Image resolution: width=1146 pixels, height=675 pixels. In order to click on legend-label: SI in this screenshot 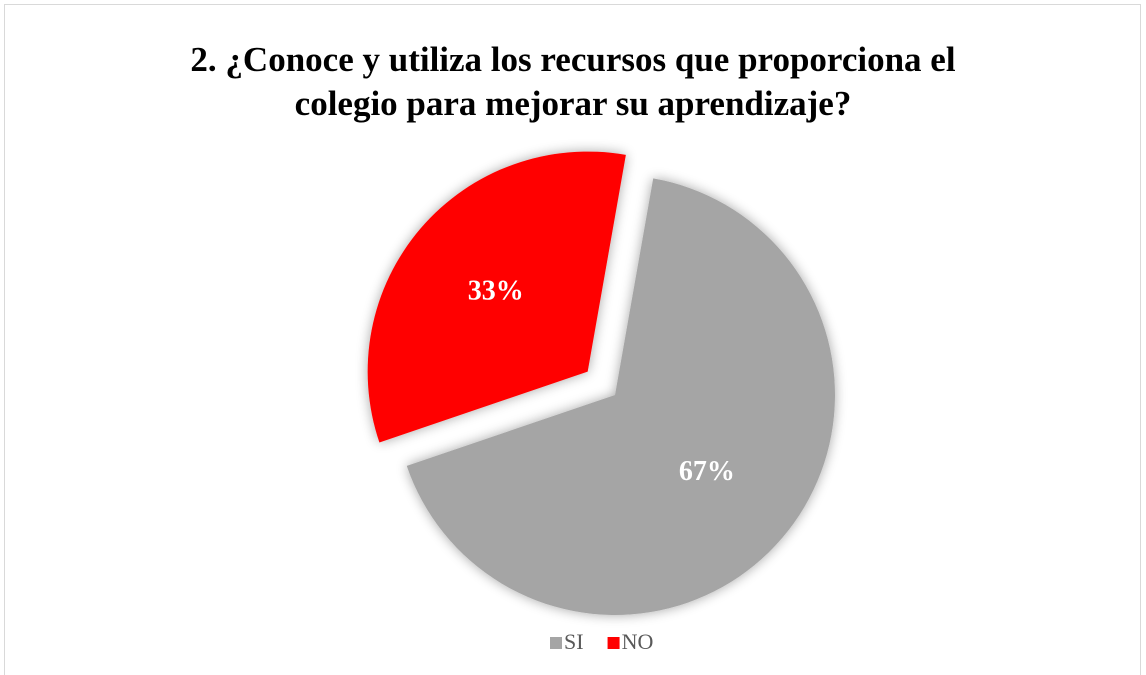, I will do `click(574, 641)`.